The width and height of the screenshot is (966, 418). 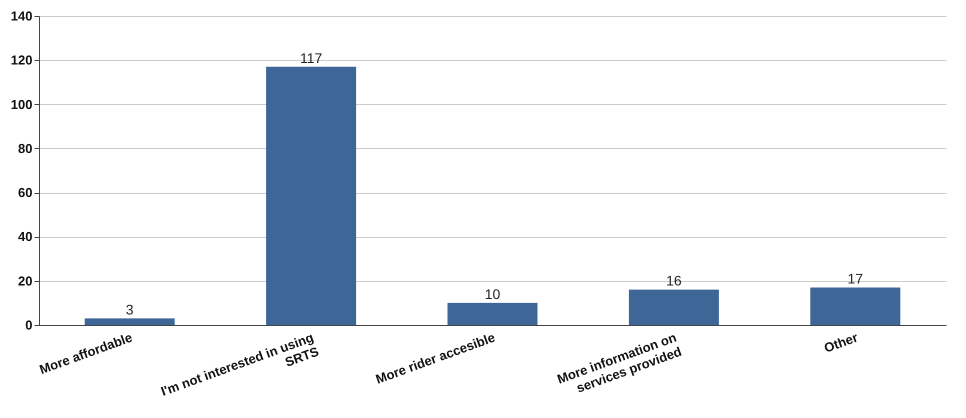 I want to click on y-tick-label: 80, so click(x=25, y=148).